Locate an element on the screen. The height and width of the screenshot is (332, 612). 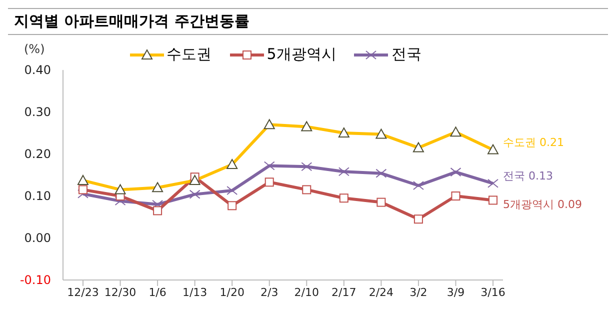
chart-title: 지역별 아파트매매가격 주간변동률 is located at coordinates (308, 21).